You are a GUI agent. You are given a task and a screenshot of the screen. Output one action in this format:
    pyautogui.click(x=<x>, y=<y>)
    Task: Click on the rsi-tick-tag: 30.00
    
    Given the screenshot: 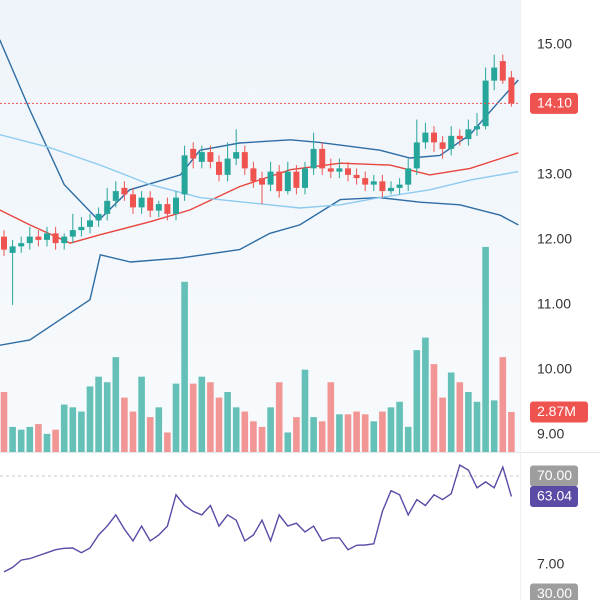 What is the action you would take?
    pyautogui.click(x=554, y=592)
    